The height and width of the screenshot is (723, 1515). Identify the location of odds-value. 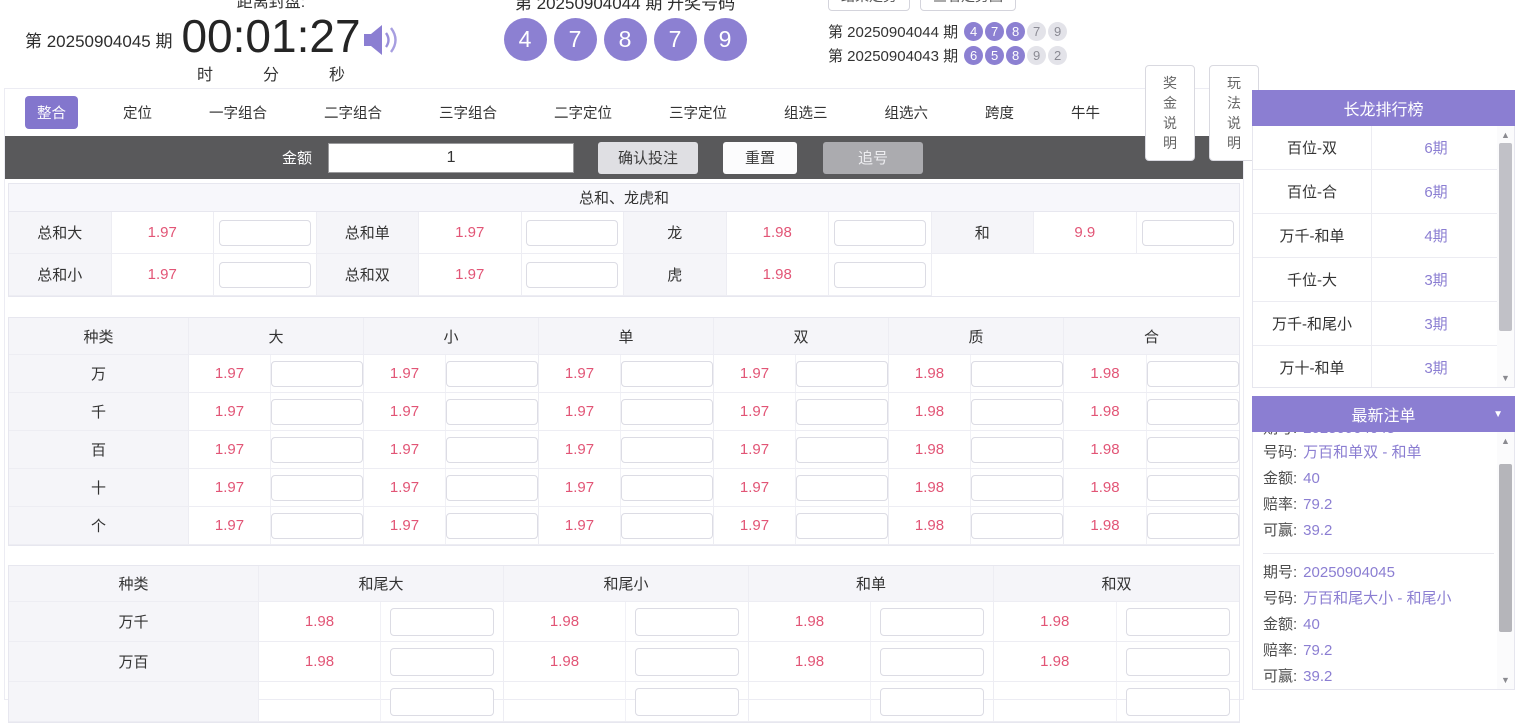
(810, 701).